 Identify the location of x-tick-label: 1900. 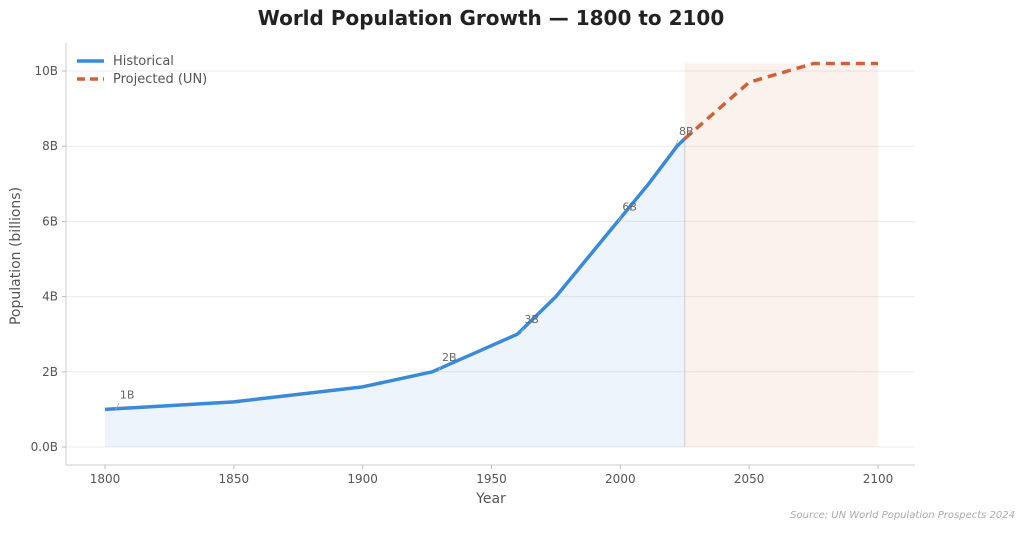
(362, 479).